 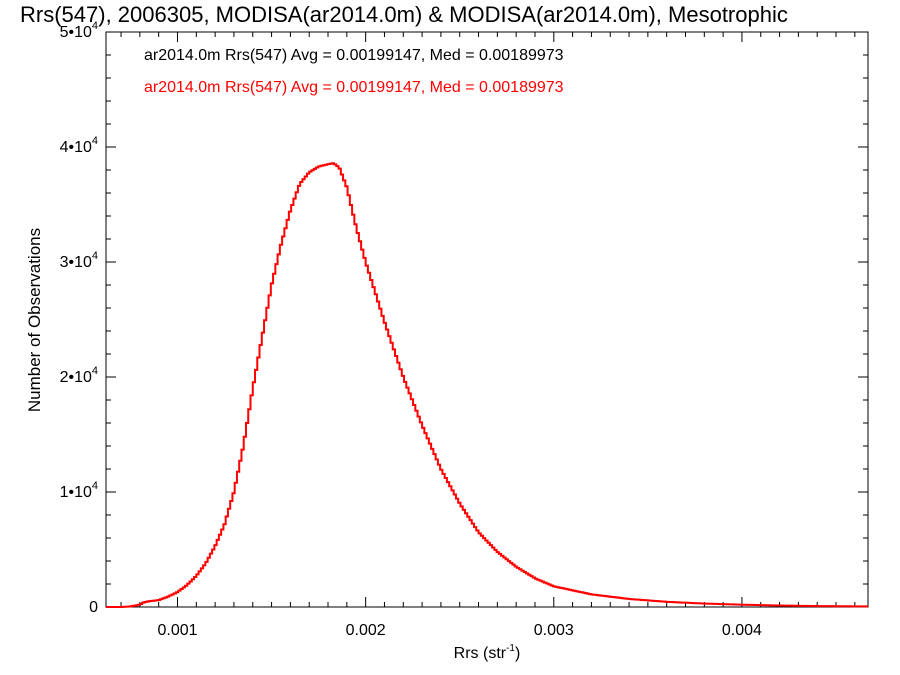 I want to click on x-tick-label: 0.003, so click(x=554, y=630).